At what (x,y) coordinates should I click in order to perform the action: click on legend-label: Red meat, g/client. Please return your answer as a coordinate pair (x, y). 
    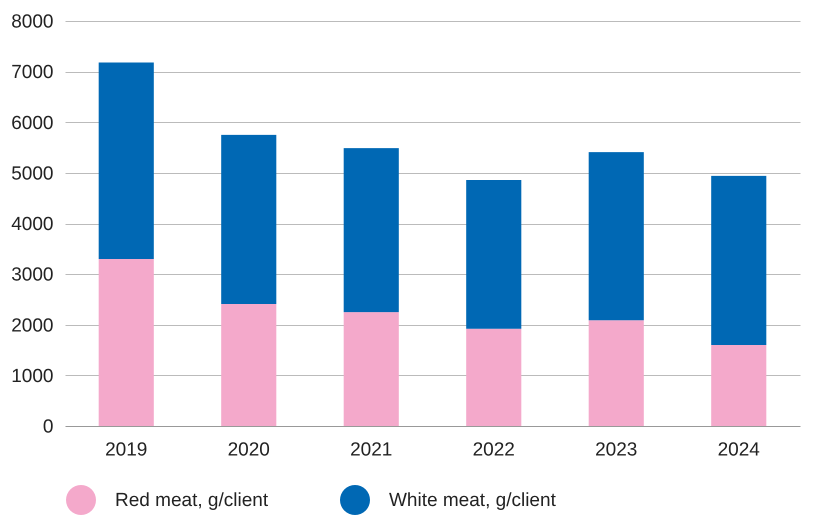
    Looking at the image, I should click on (192, 500).